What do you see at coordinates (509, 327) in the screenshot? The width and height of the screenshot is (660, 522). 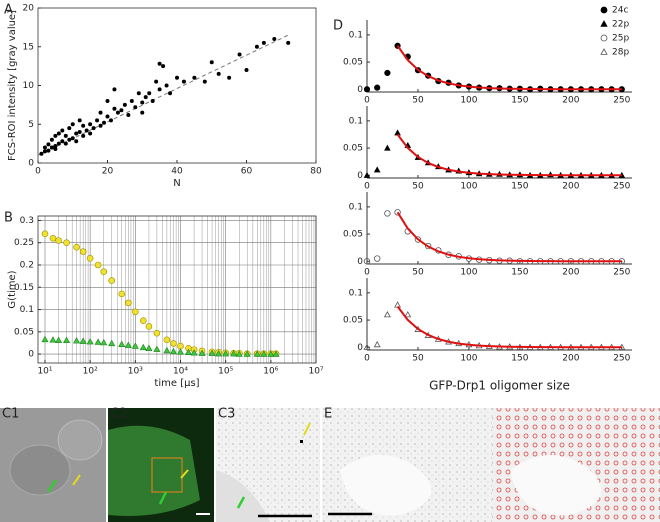 I see `fit-line` at bounding box center [509, 327].